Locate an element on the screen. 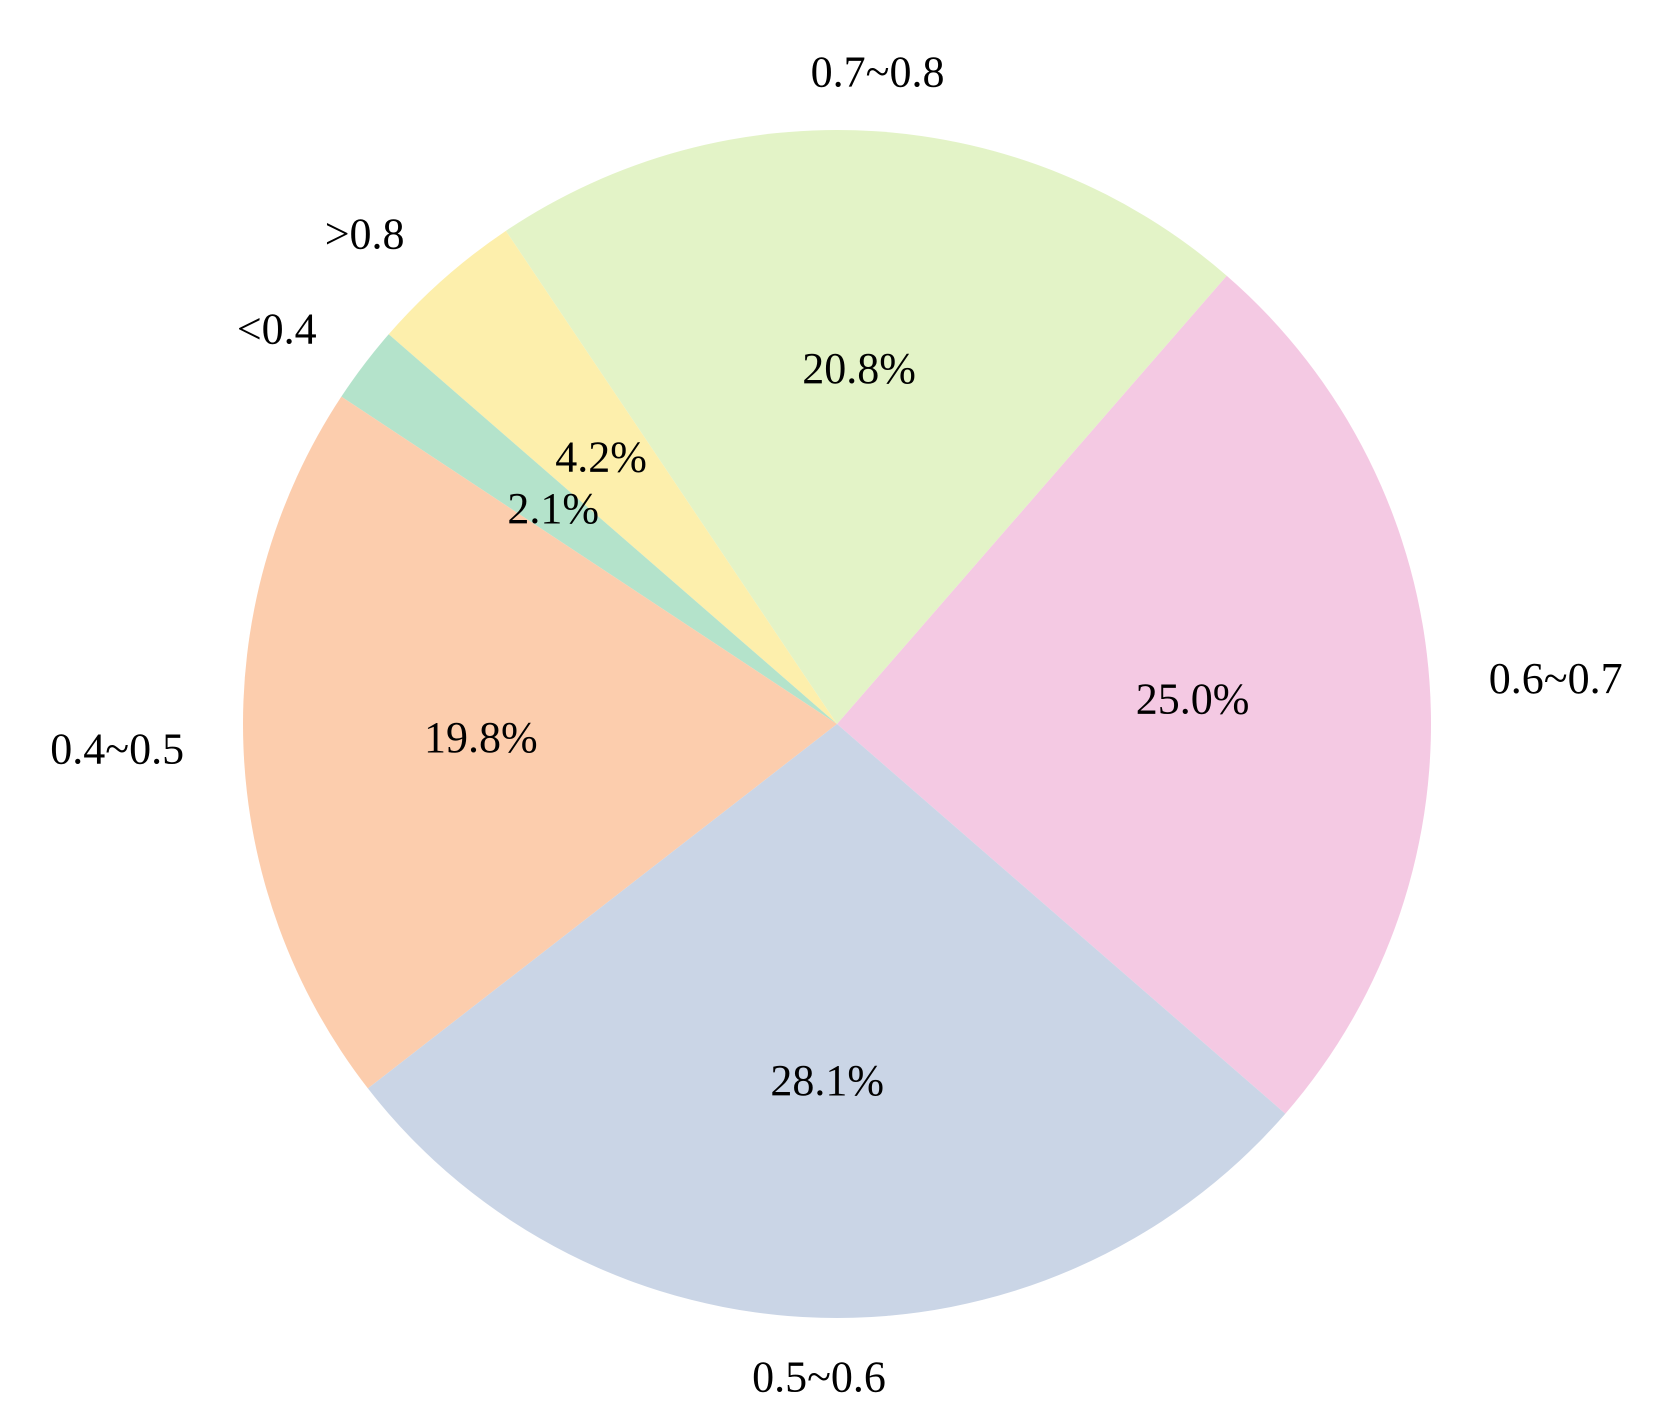  pct-label-3: 2.1% is located at coordinates (553, 508).